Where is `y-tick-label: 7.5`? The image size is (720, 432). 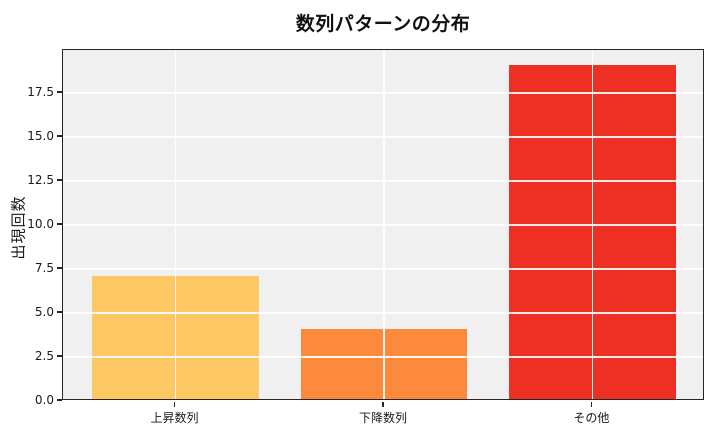
y-tick-label: 7.5 is located at coordinates (44, 268).